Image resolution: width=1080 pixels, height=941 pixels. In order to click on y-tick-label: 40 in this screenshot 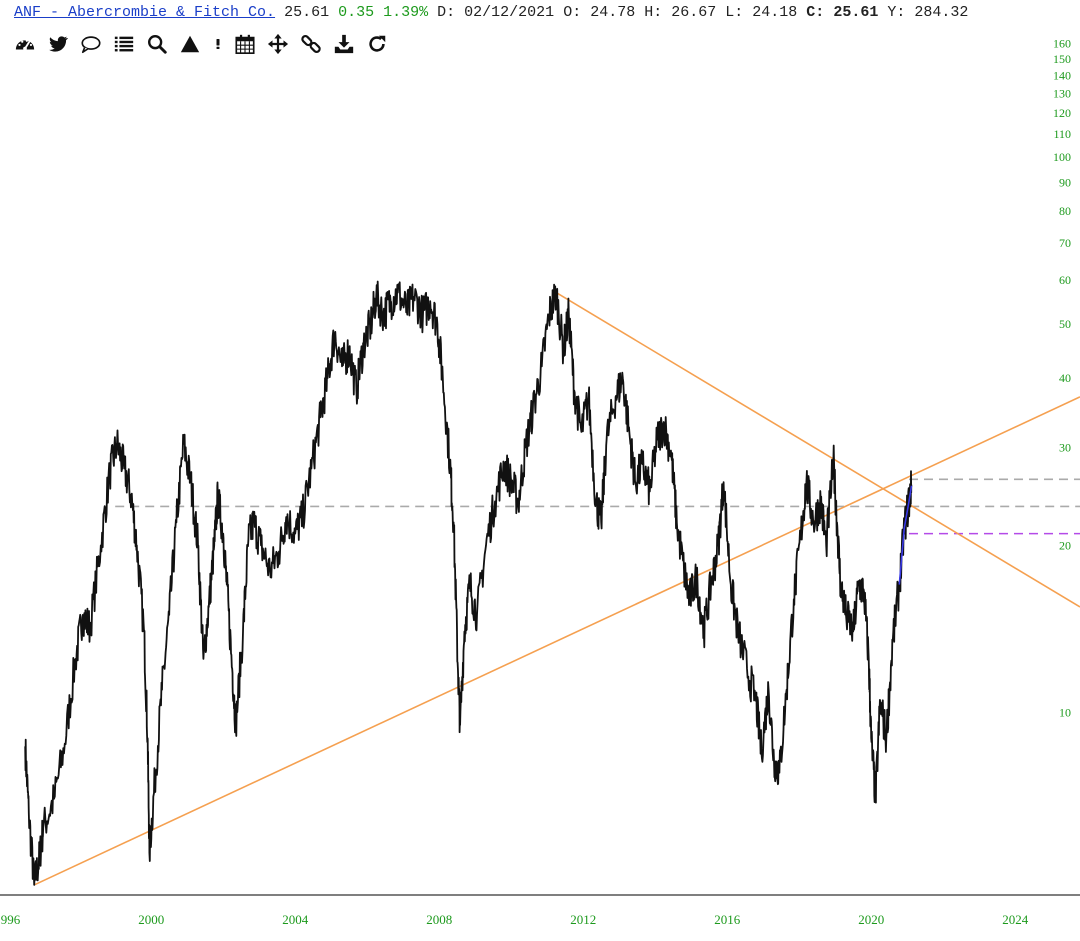, I will do `click(1065, 378)`.